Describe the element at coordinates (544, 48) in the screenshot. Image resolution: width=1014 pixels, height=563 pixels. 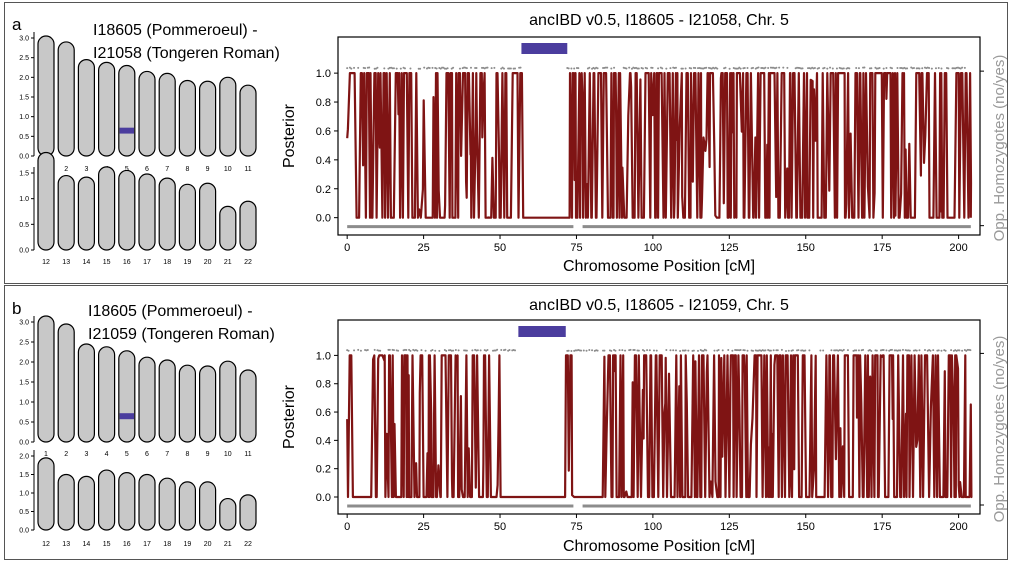
I see `ibd-segment-bar` at that location.